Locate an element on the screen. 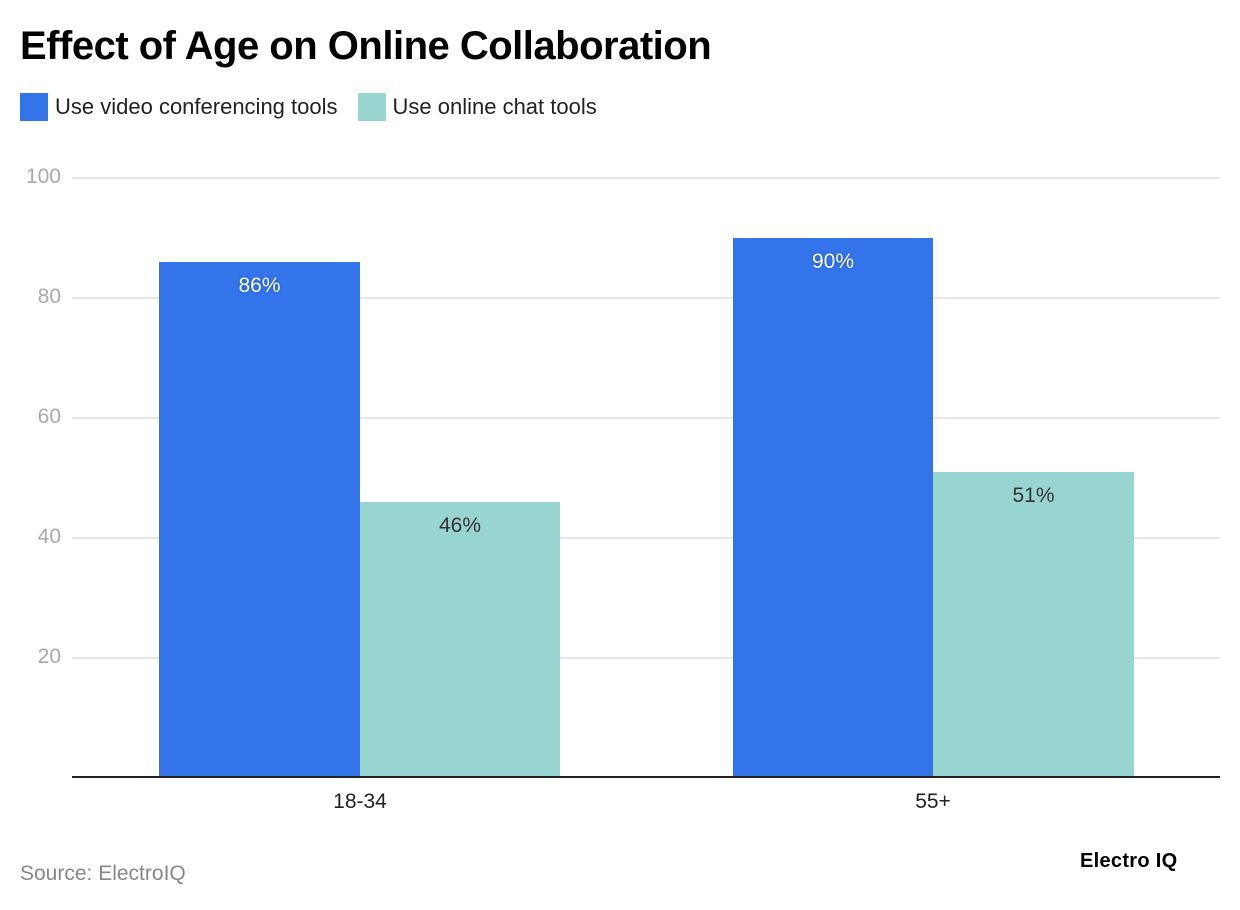 This screenshot has width=1240, height=910. source-note: Source: ElectroIQ is located at coordinates (103, 873).